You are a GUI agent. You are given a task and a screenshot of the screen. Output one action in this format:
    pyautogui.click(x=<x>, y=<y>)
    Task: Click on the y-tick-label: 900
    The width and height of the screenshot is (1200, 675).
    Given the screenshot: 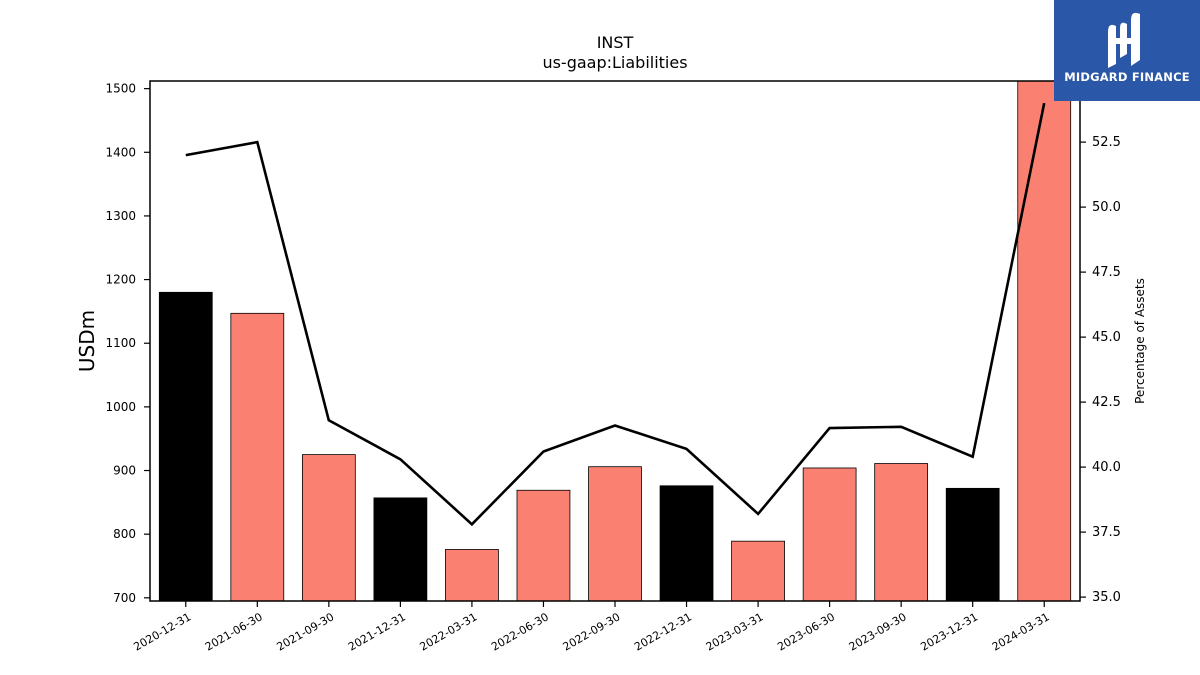 What is the action you would take?
    pyautogui.click(x=124, y=471)
    